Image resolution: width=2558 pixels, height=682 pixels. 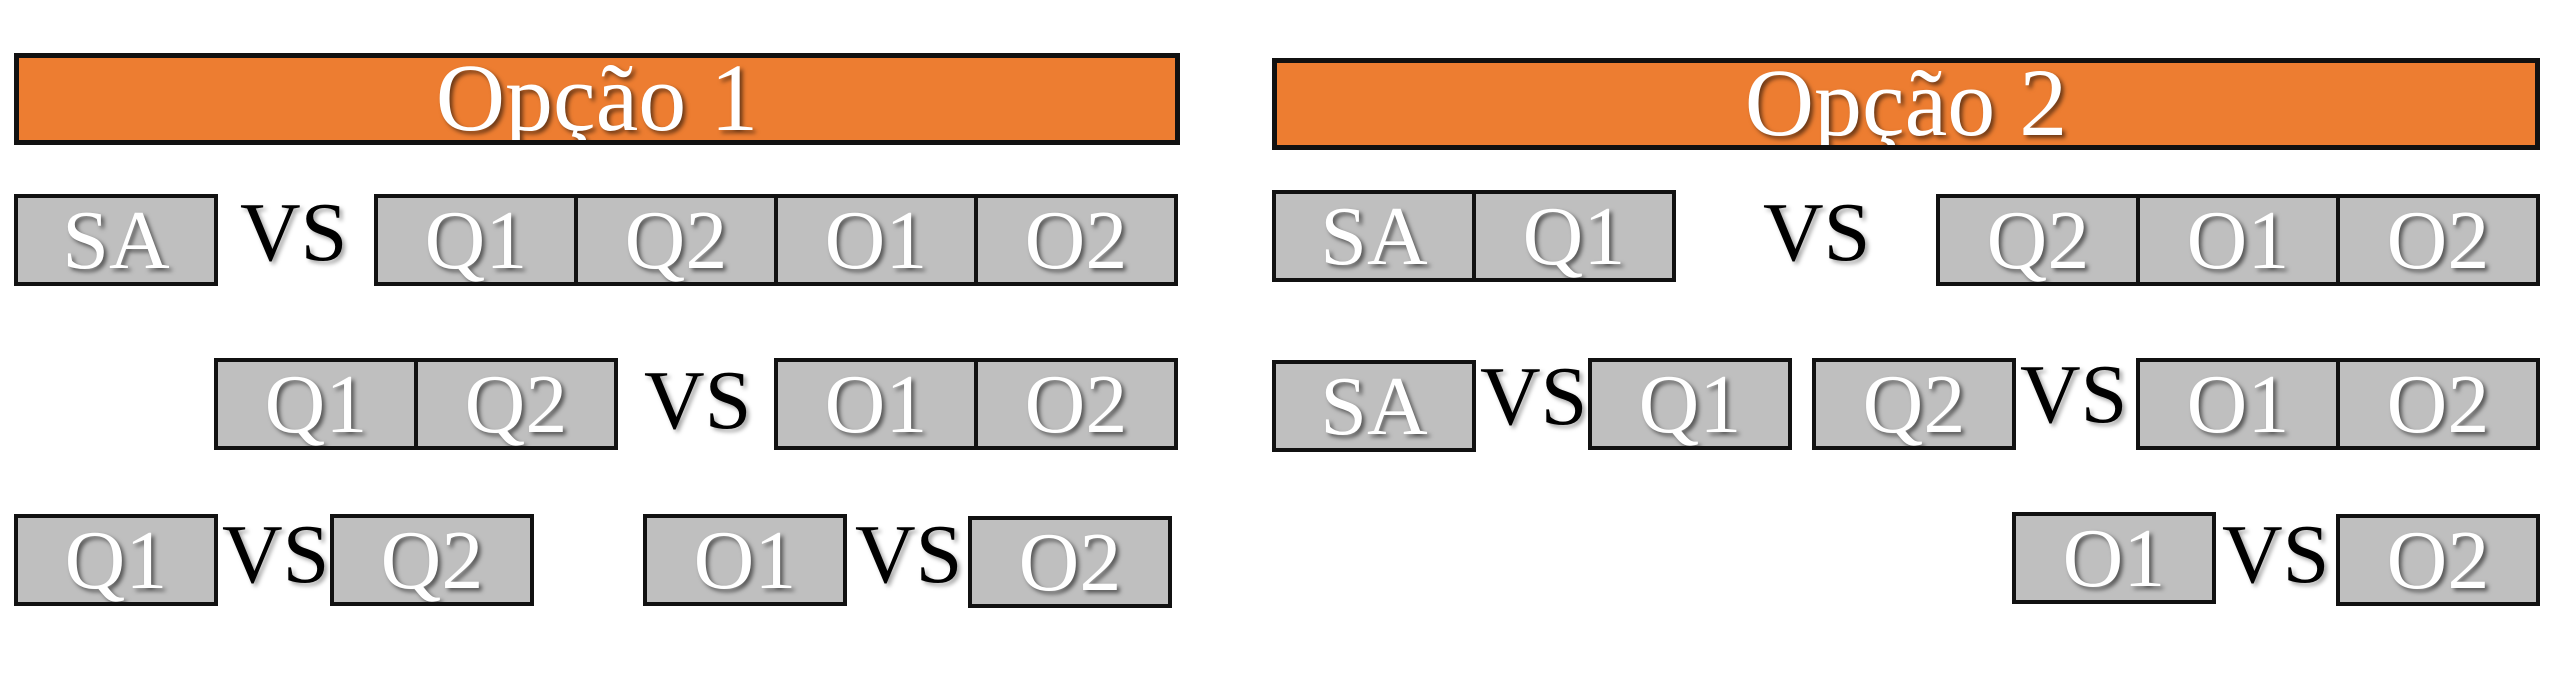 I want to click on opt1-row3-box-o1: O1, so click(x=745, y=560).